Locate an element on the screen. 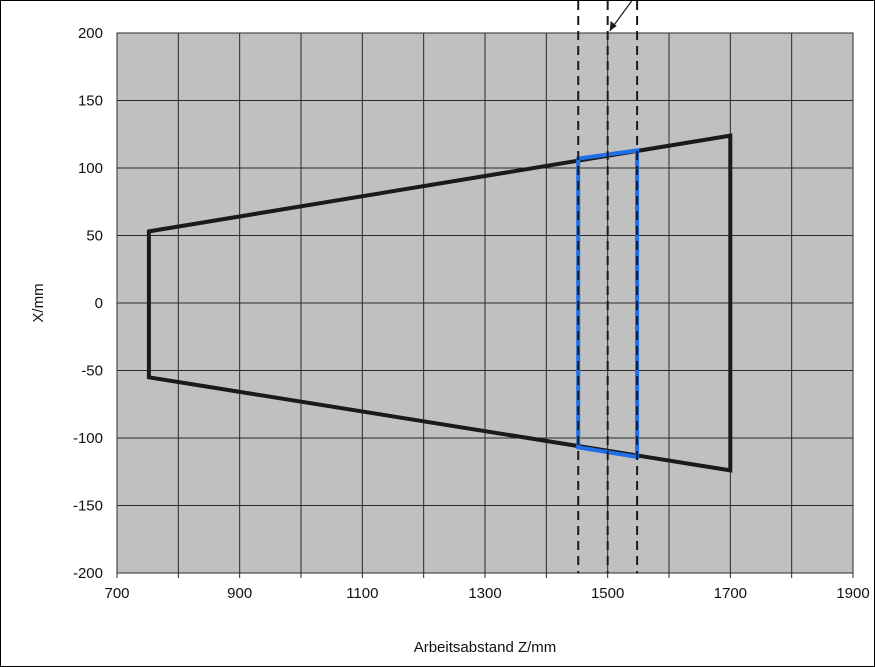 Image resolution: width=875 pixels, height=667 pixels. y-tick-label: 150 is located at coordinates (90, 101).